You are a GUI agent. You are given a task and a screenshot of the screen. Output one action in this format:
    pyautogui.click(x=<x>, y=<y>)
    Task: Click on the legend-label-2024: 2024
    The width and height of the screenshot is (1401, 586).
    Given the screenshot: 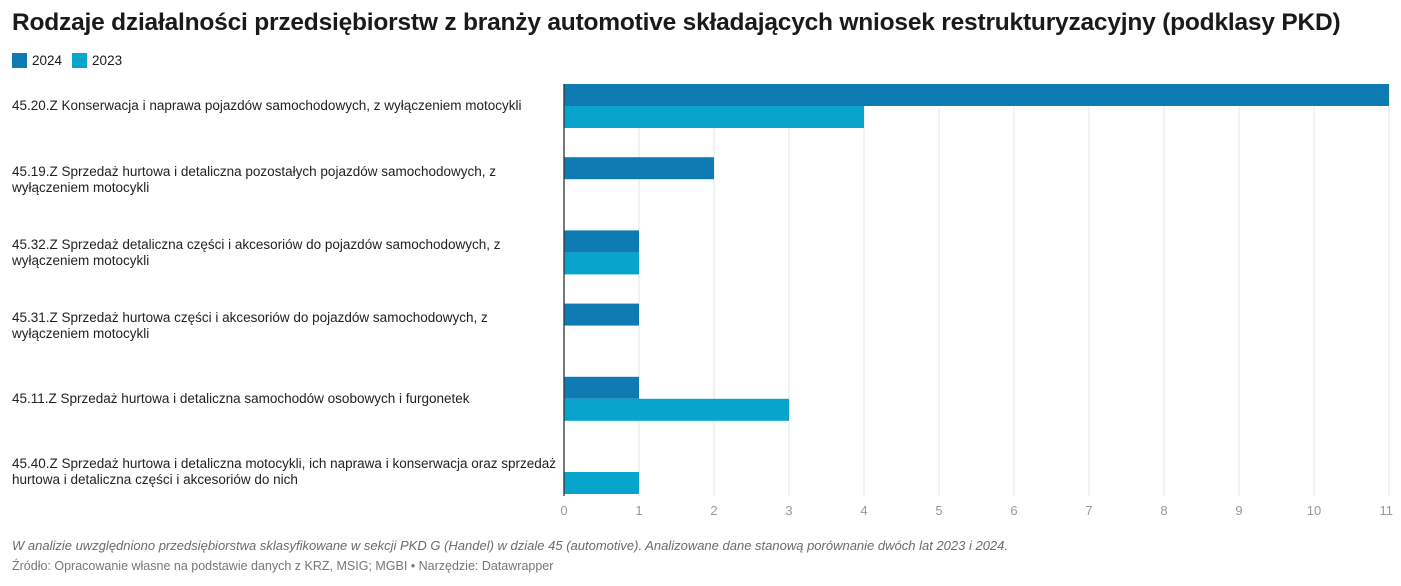 What is the action you would take?
    pyautogui.click(x=47, y=60)
    